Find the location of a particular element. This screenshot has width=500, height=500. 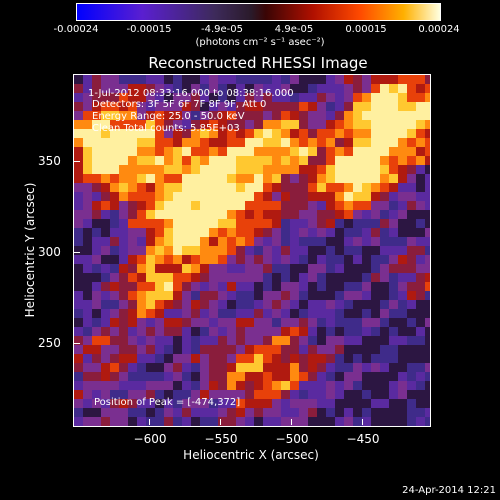

colorbar is located at coordinates (258, 12).